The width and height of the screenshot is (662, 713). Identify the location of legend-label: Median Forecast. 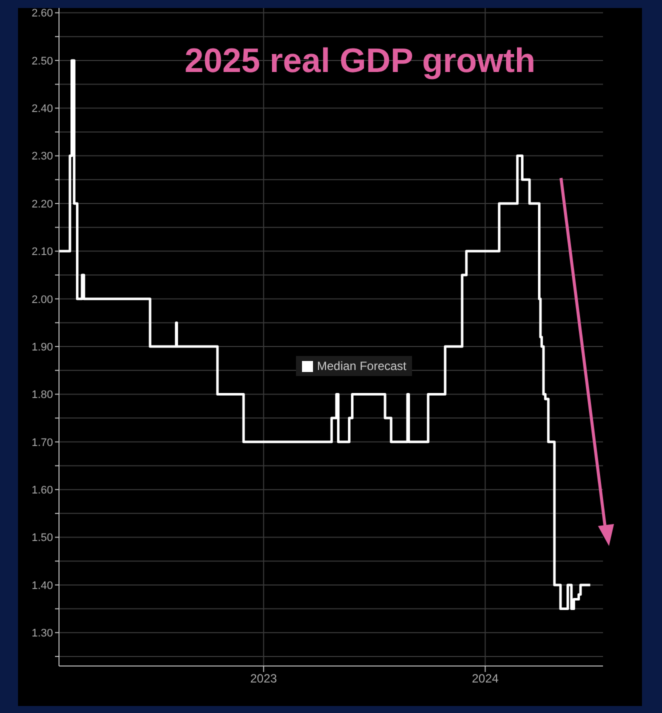
(361, 366).